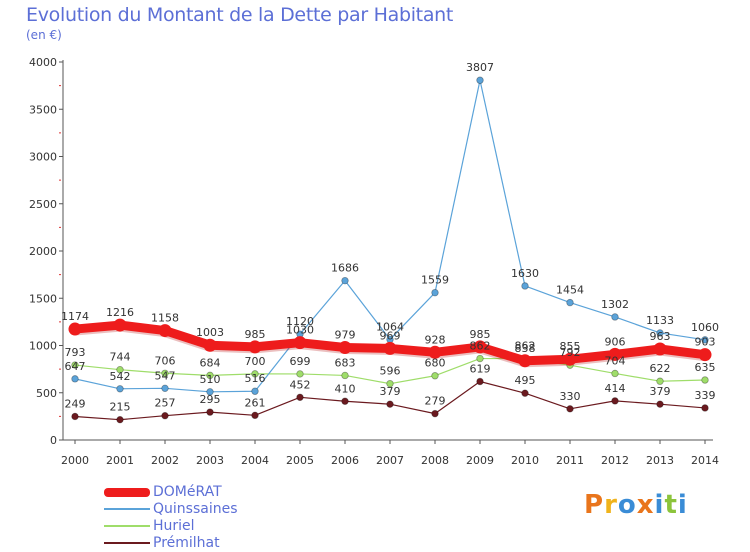 The height and width of the screenshot is (552, 750). What do you see at coordinates (46, 393) in the screenshot?
I see `y-tick-label: 500` at bounding box center [46, 393].